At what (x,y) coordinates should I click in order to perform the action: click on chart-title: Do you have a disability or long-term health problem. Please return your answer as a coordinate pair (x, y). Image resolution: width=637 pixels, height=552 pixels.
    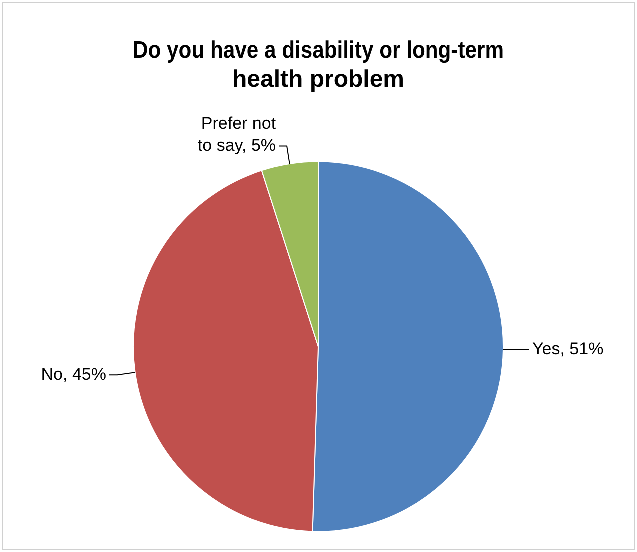
    Looking at the image, I should click on (318, 64).